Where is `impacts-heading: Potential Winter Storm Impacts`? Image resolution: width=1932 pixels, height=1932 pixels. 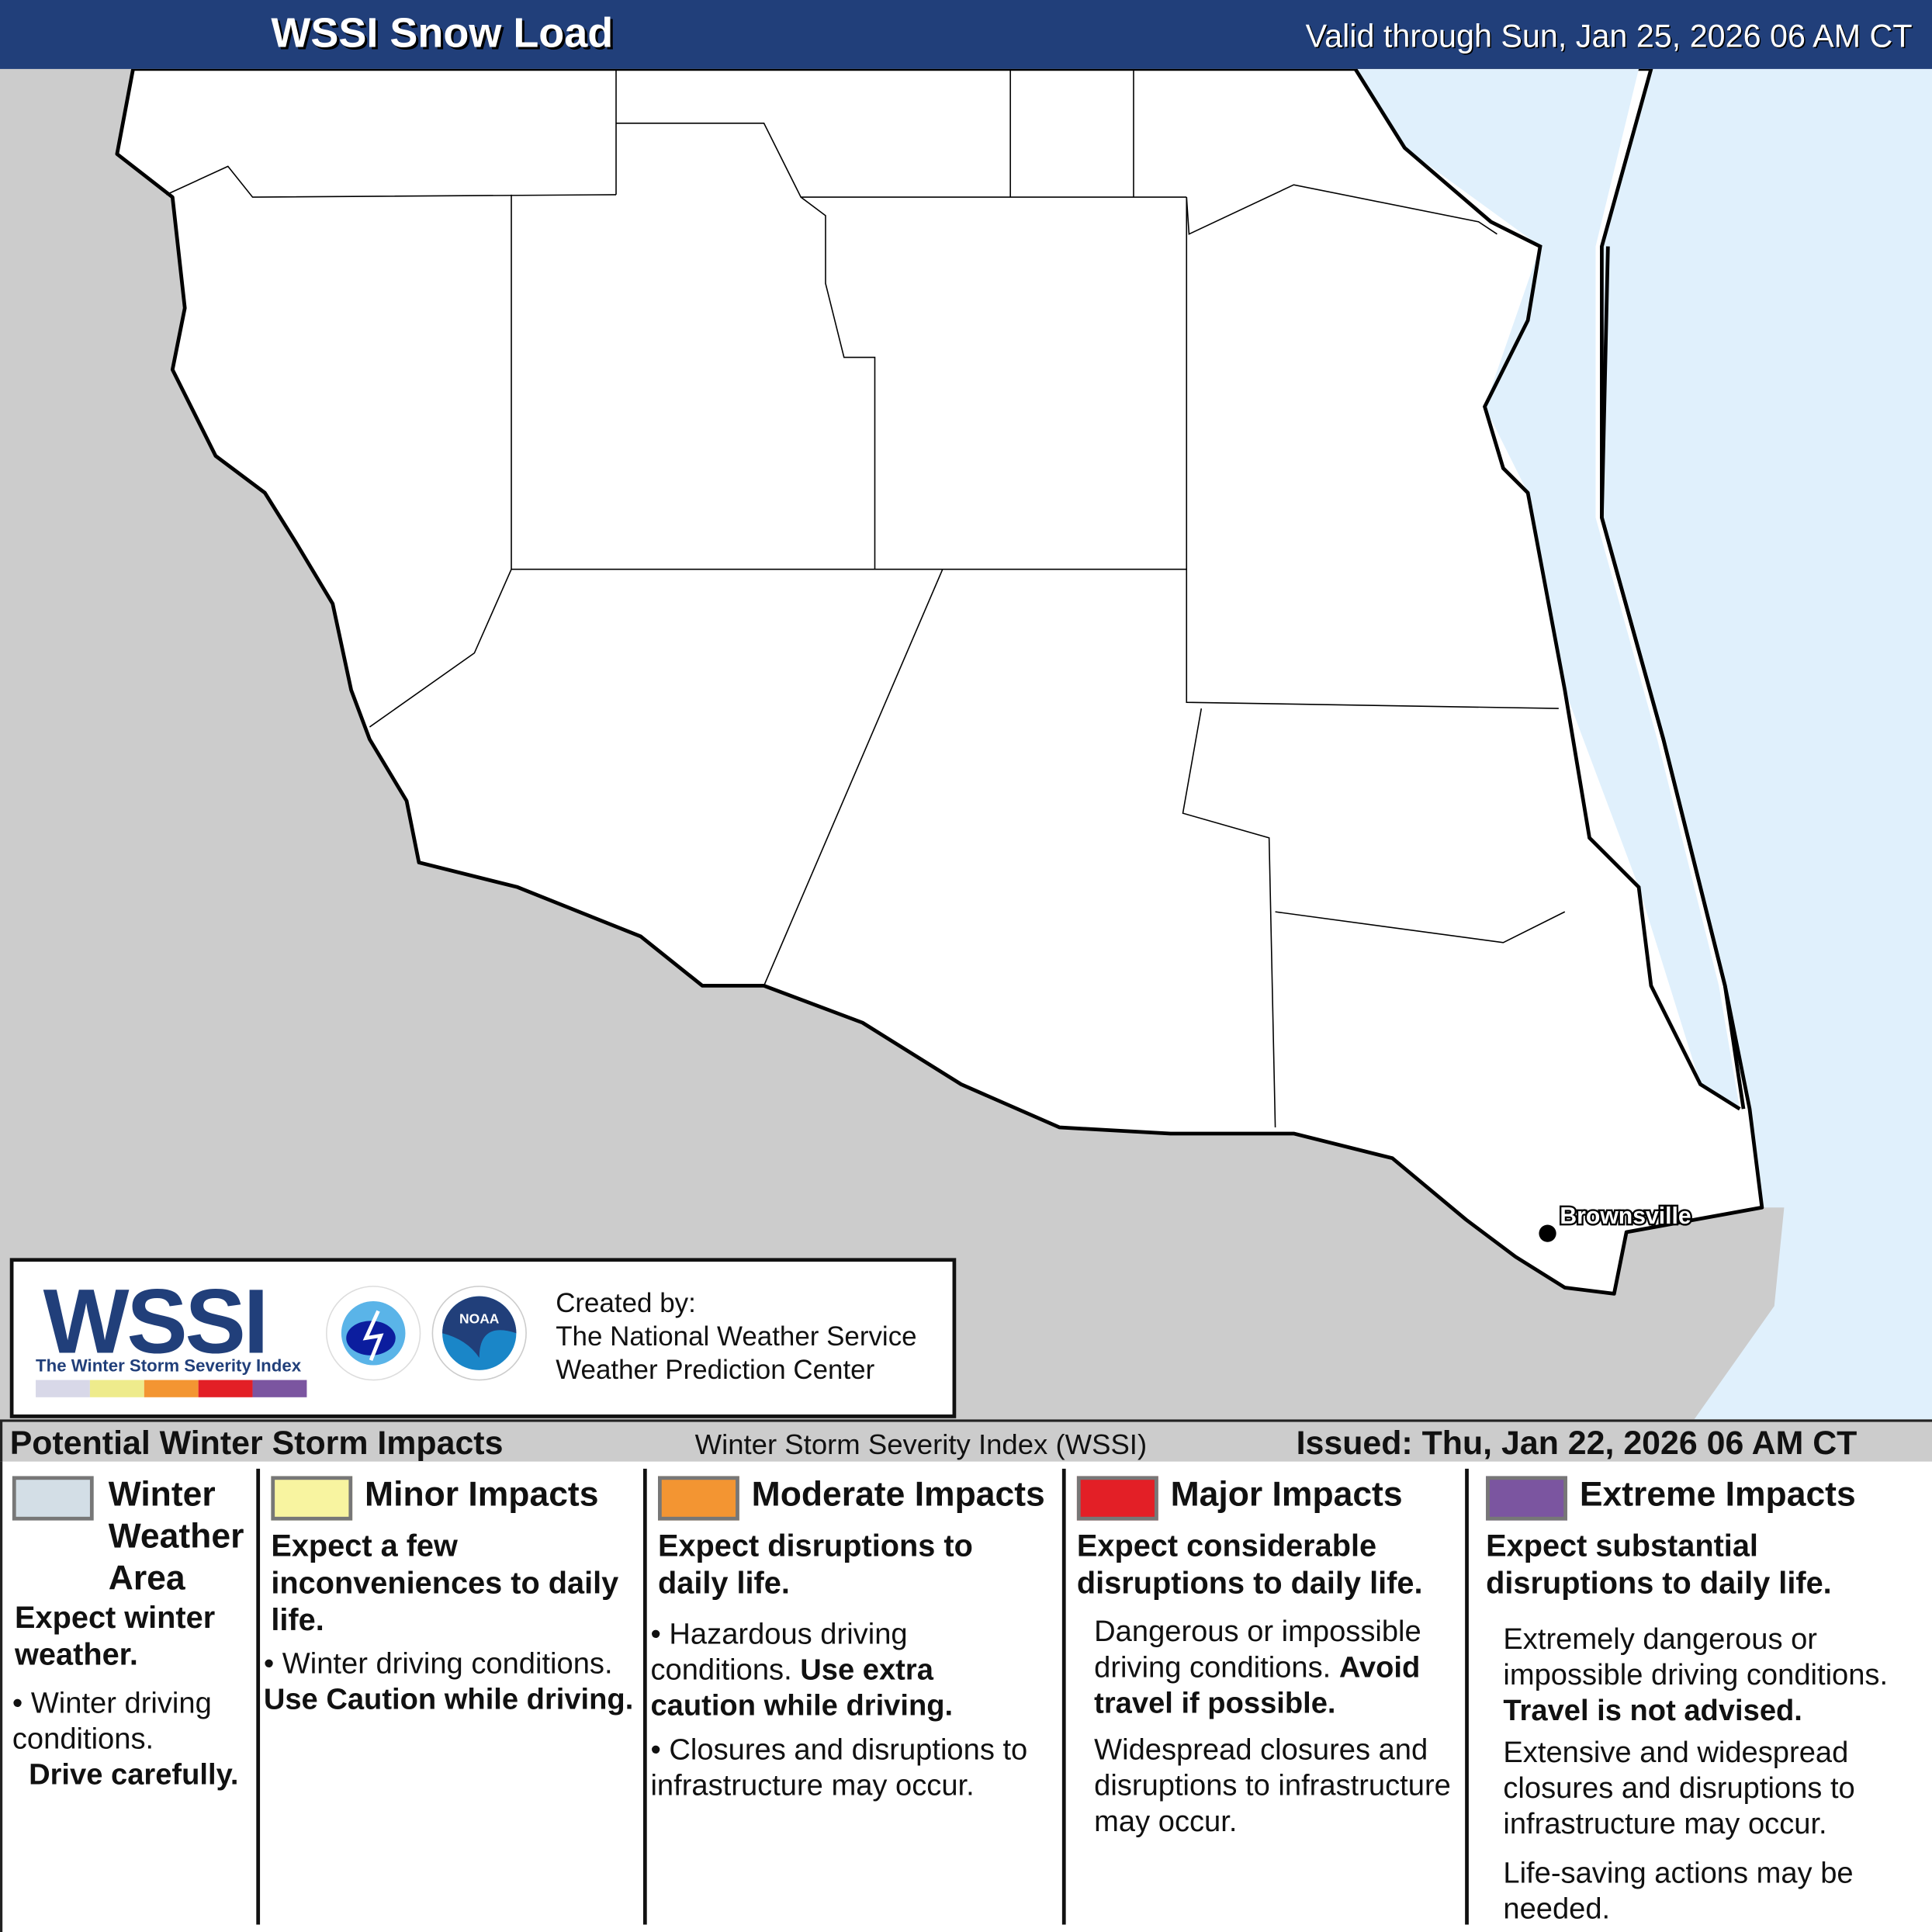
impacts-heading: Potential Winter Storm Impacts is located at coordinates (256, 1443).